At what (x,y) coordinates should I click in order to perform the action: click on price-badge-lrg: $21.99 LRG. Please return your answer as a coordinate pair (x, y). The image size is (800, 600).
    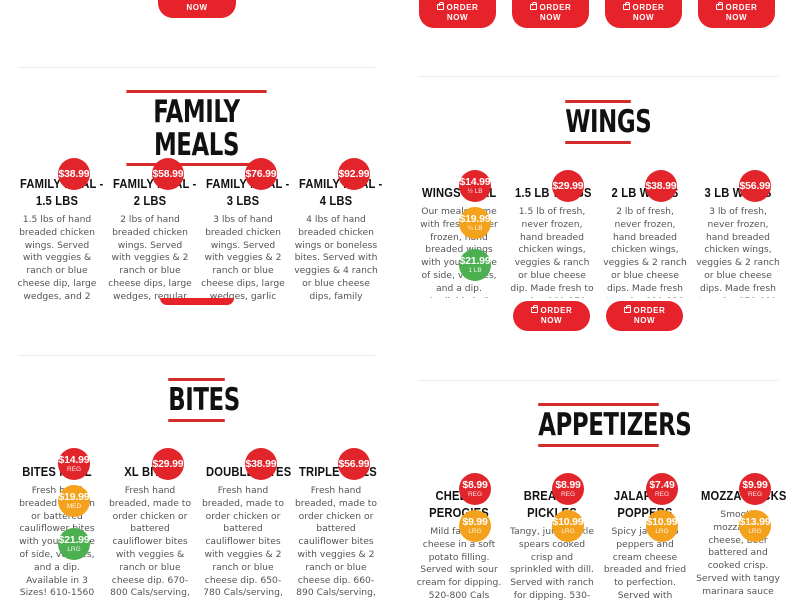
    Looking at the image, I should click on (74, 544).